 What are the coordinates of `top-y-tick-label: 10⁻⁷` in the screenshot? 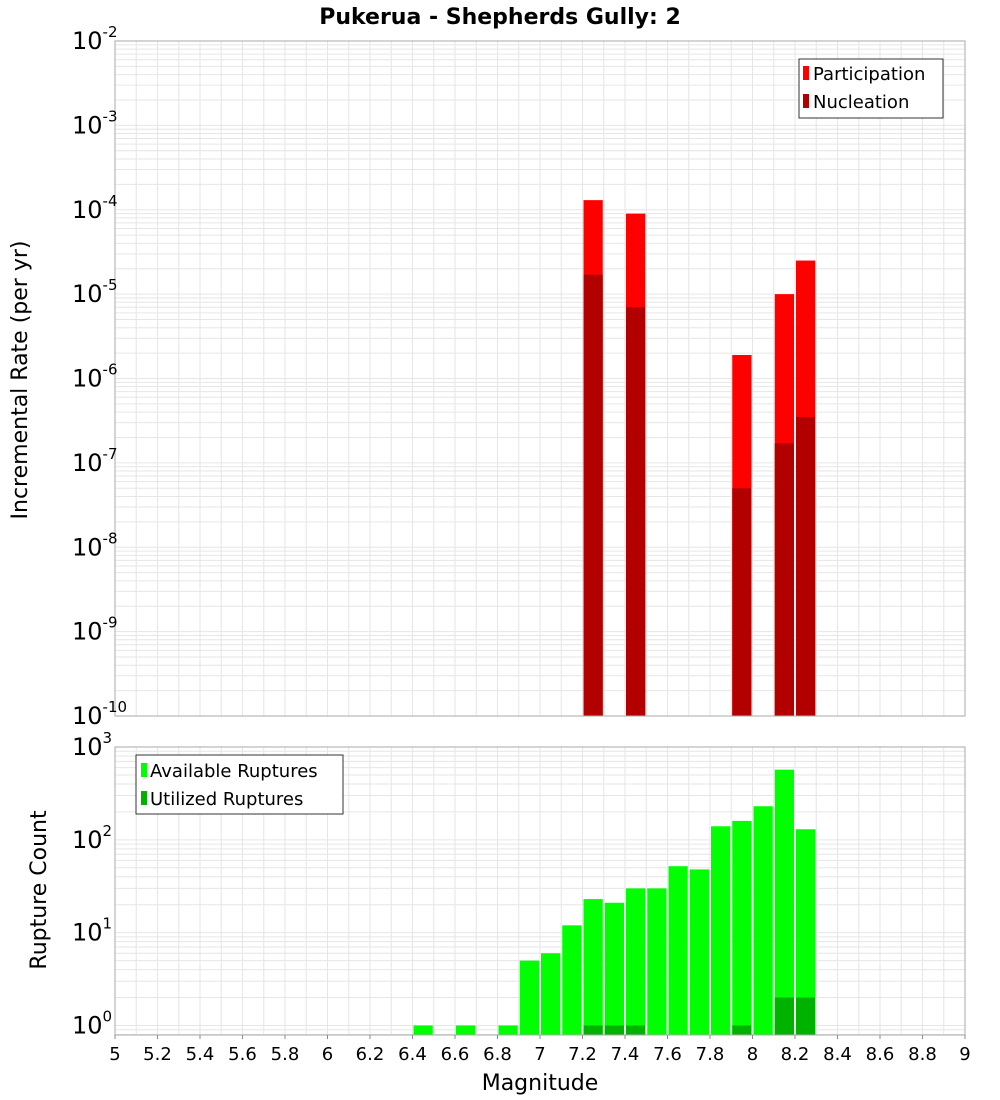 It's located at (95, 461).